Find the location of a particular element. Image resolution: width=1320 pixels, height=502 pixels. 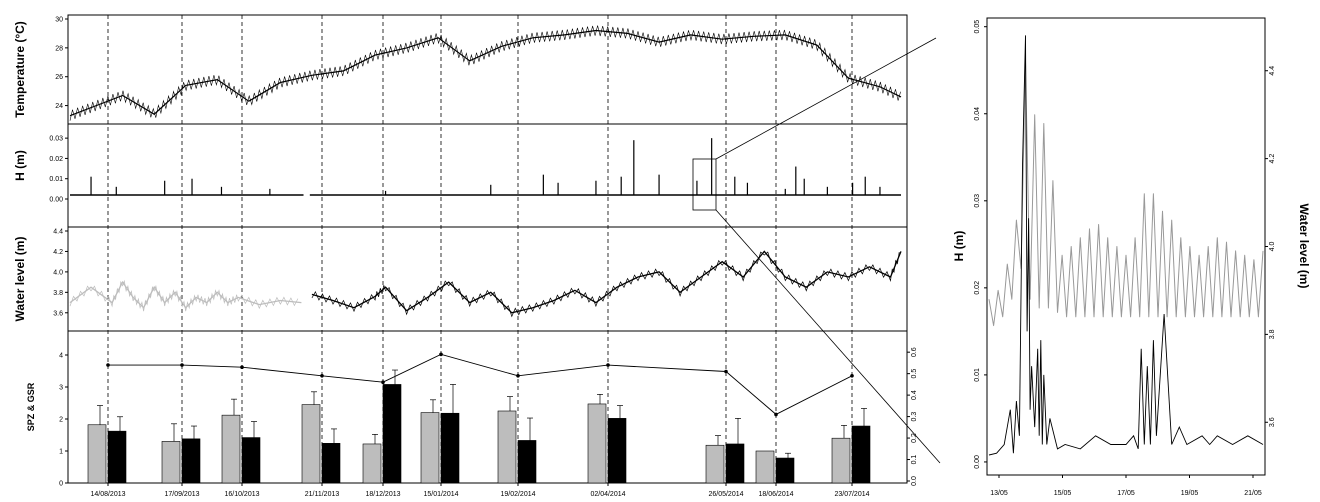

water-ytick-label: 4.0 is located at coordinates (58, 272).